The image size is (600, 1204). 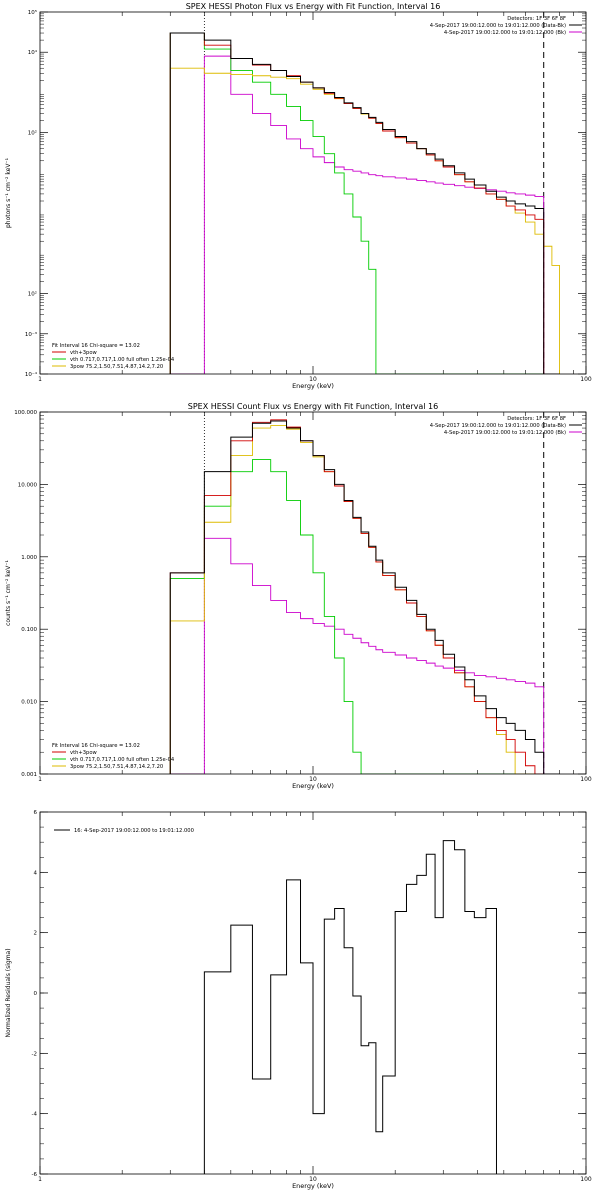 What do you see at coordinates (29, 630) in the screenshot?
I see `count-ytick-label: 0.100` at bounding box center [29, 630].